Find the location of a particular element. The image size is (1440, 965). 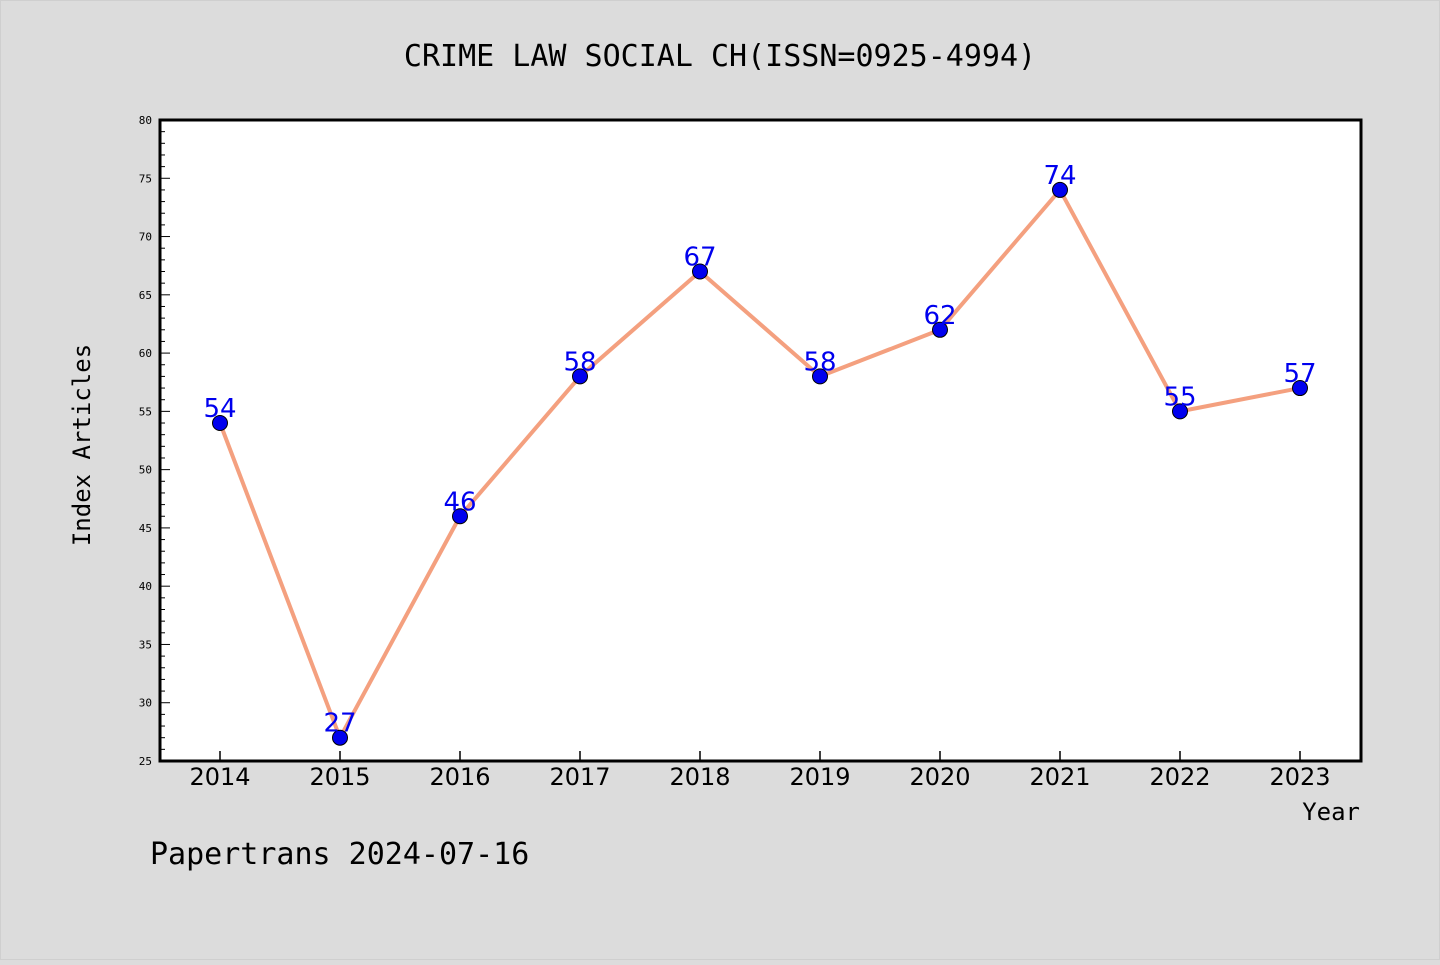

chart-title: CRIME LAW SOCIAL CH(ISSN=0925-4994) is located at coordinates (720, 56).